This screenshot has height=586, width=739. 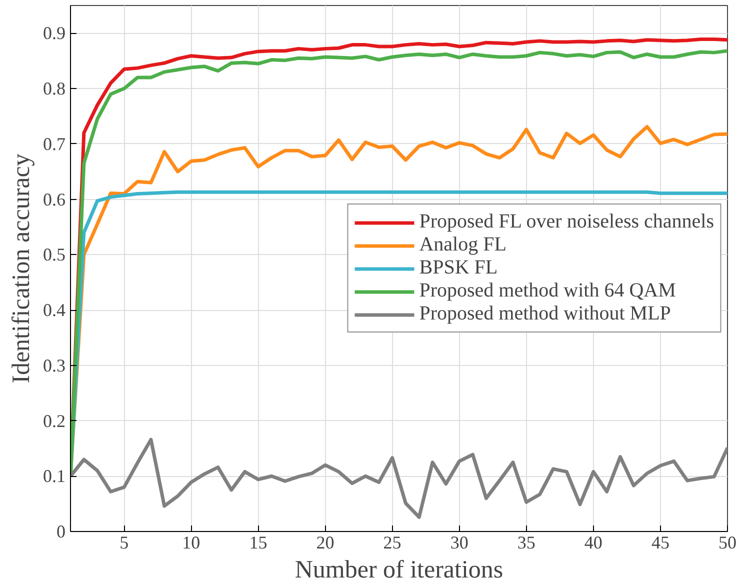 What do you see at coordinates (54, 199) in the screenshot?
I see `y-tick-label: 0.6` at bounding box center [54, 199].